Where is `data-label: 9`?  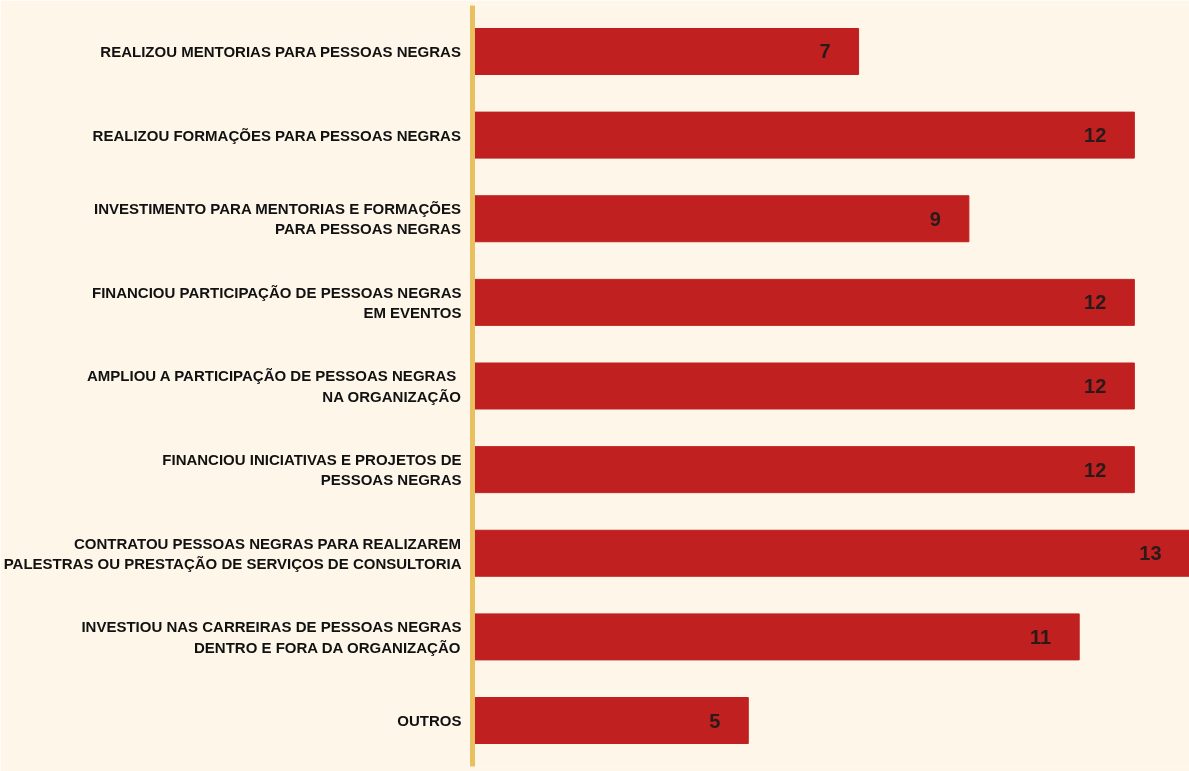
data-label: 9 is located at coordinates (935, 218).